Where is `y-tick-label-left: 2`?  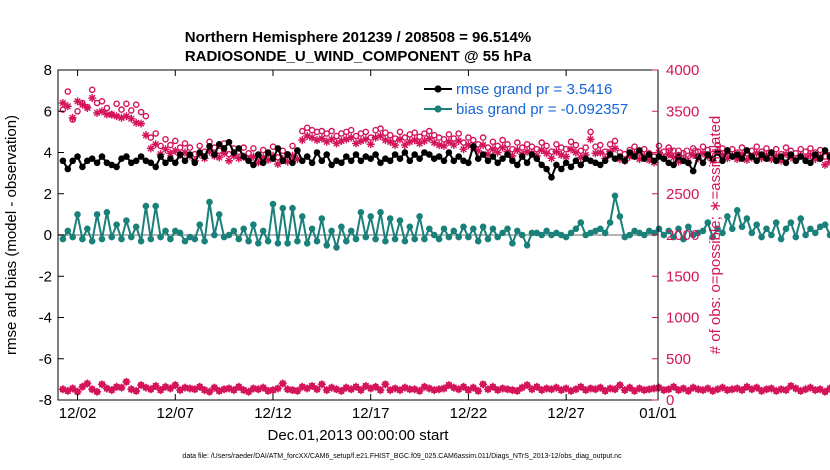
y-tick-label-left: 2 is located at coordinates (48, 194).